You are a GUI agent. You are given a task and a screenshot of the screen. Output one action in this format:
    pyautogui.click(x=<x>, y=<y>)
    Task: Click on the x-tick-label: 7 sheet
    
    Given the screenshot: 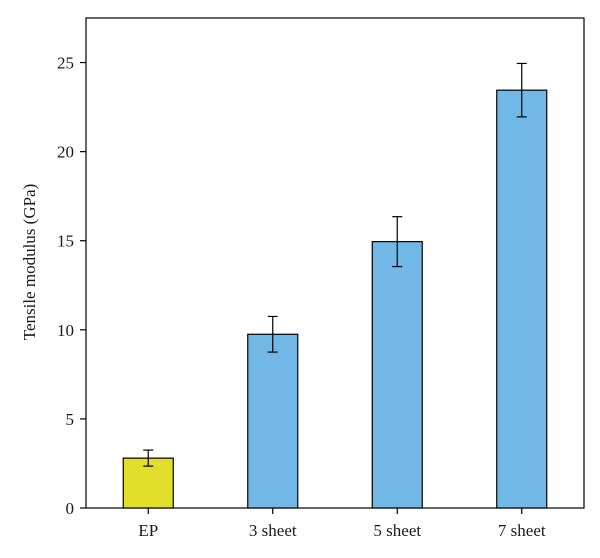 What is the action you would take?
    pyautogui.click(x=522, y=530)
    